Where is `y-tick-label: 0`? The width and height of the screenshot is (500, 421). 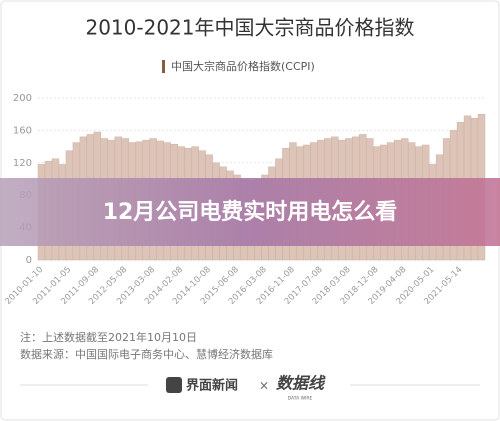 y-tick-label: 0 is located at coordinates (29, 260).